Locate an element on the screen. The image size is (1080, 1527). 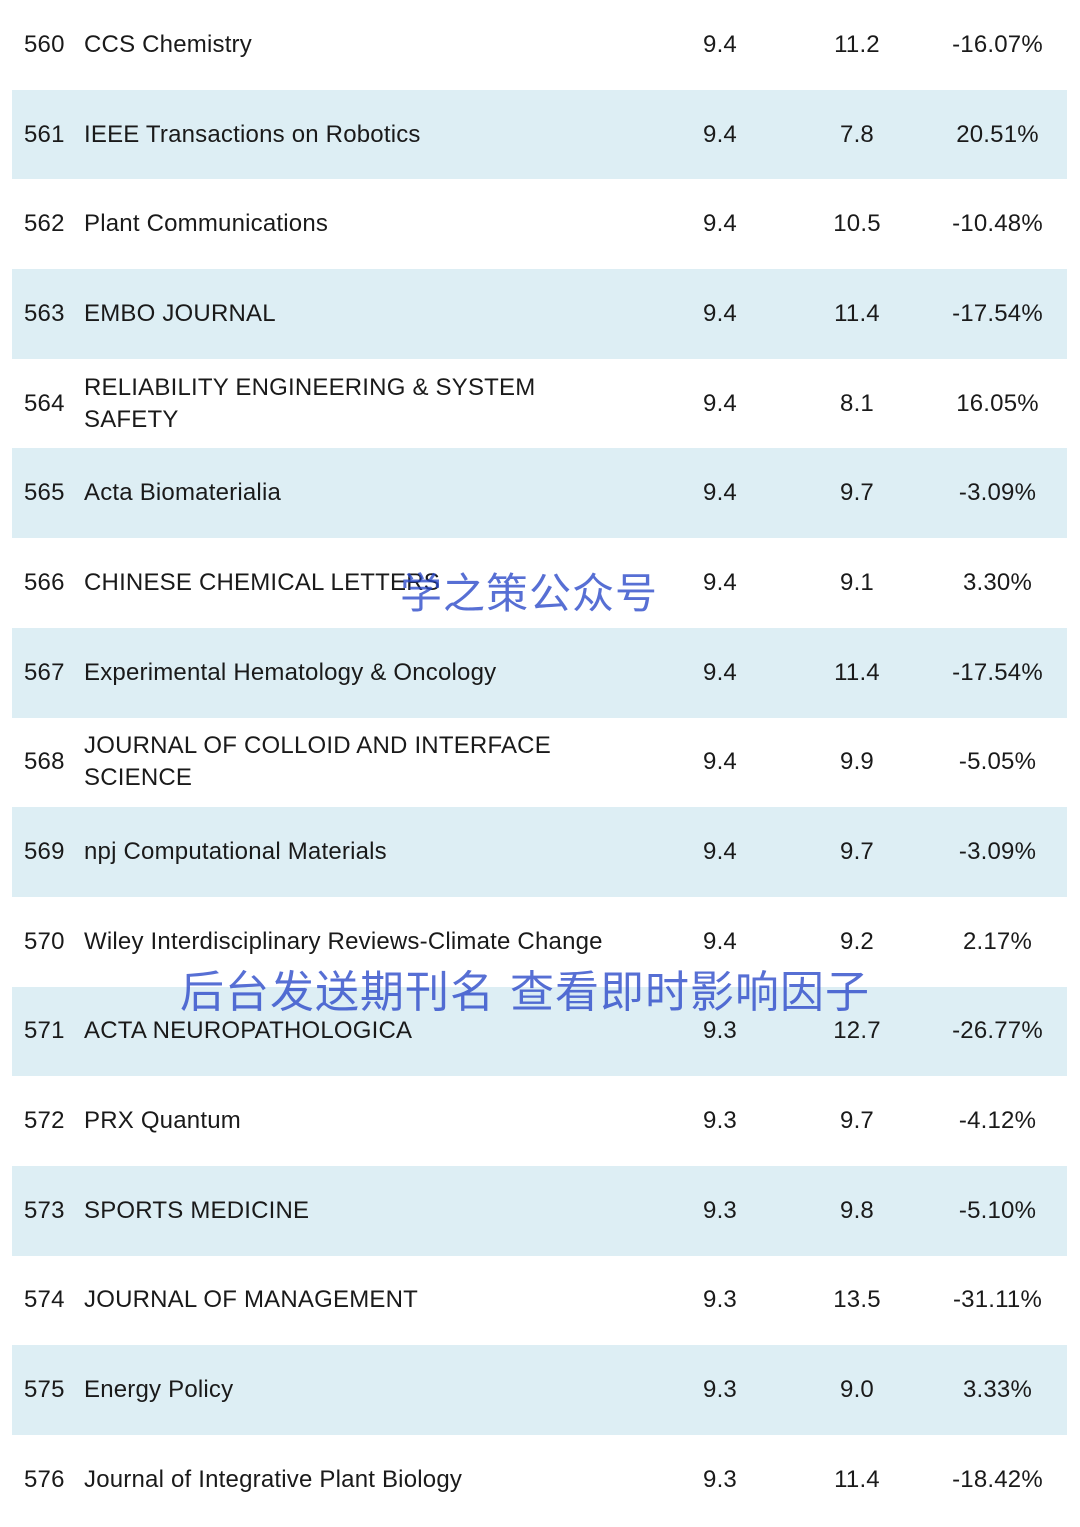
table-row: 563 EMBO JOURNAL 9.4 11.4 -17.54% is located at coordinates (539, 314).